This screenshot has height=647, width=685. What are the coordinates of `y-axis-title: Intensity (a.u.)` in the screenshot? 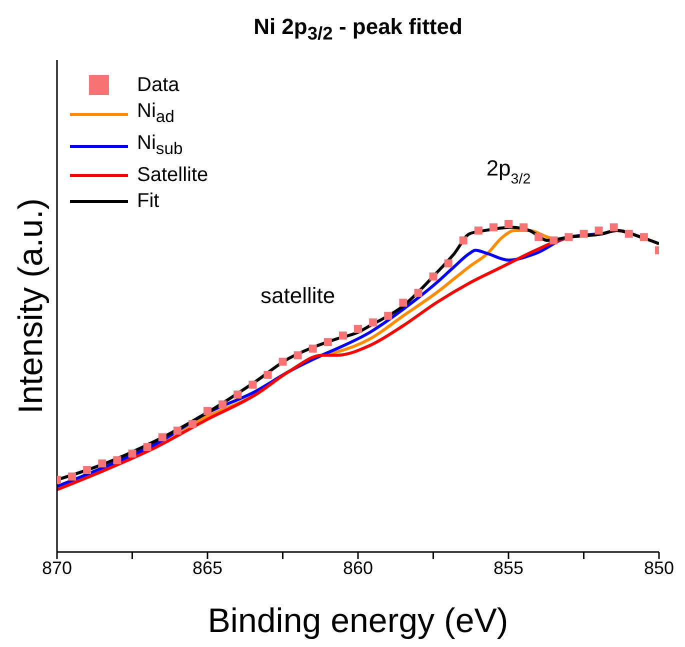 It's located at (31, 306).